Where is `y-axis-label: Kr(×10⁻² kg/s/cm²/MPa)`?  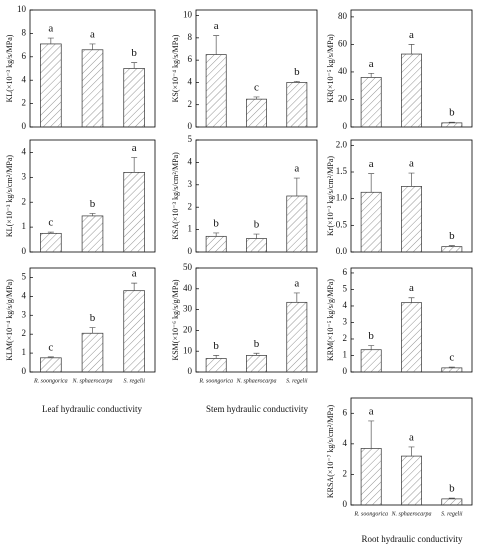
y-axis-label: Kr(×10⁻² kg/s/cm²/MPa) is located at coordinates (330, 196).